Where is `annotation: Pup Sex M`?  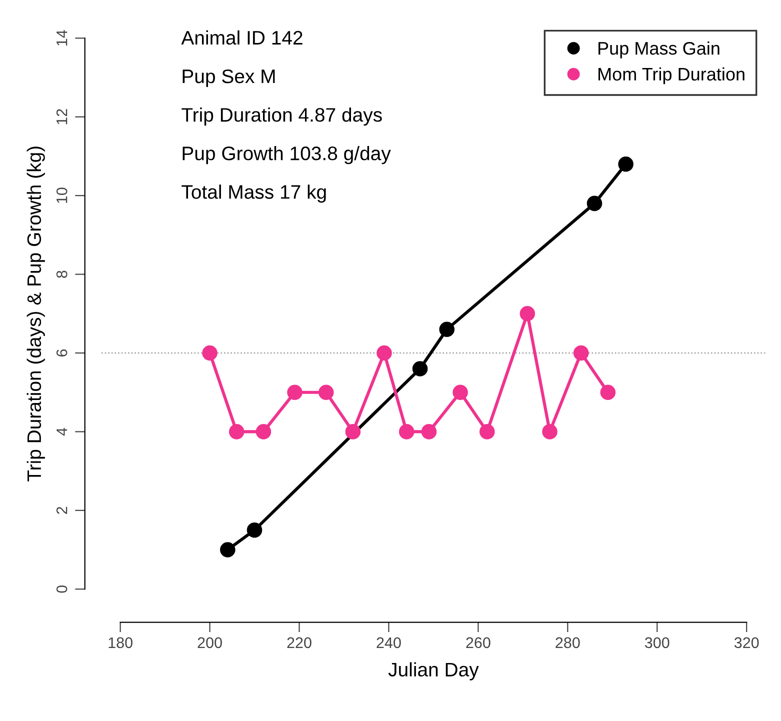
annotation: Pup Sex M is located at coordinates (228, 78).